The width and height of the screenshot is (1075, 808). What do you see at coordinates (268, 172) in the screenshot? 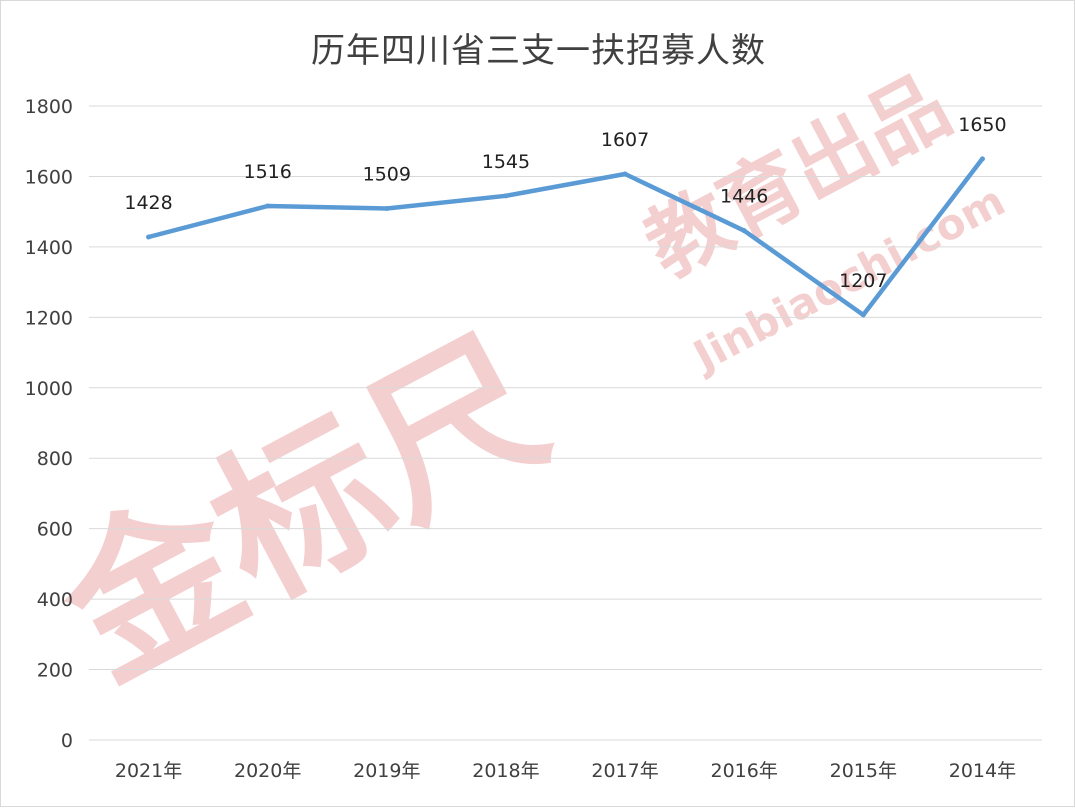
I see `data-label: 1516` at bounding box center [268, 172].